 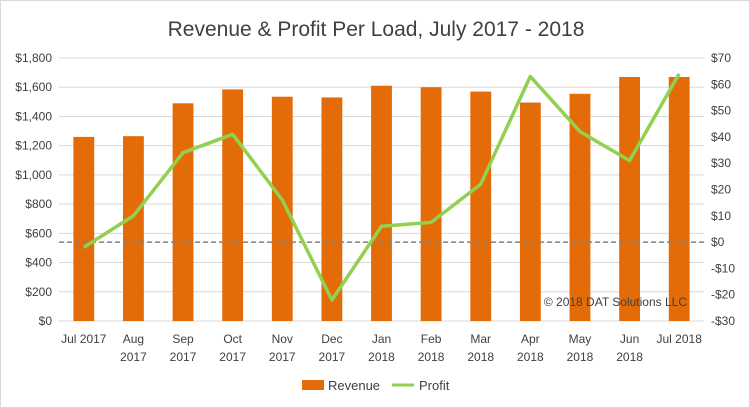 What do you see at coordinates (33, 58) in the screenshot?
I see `left-axis-tick-label: $1,800` at bounding box center [33, 58].